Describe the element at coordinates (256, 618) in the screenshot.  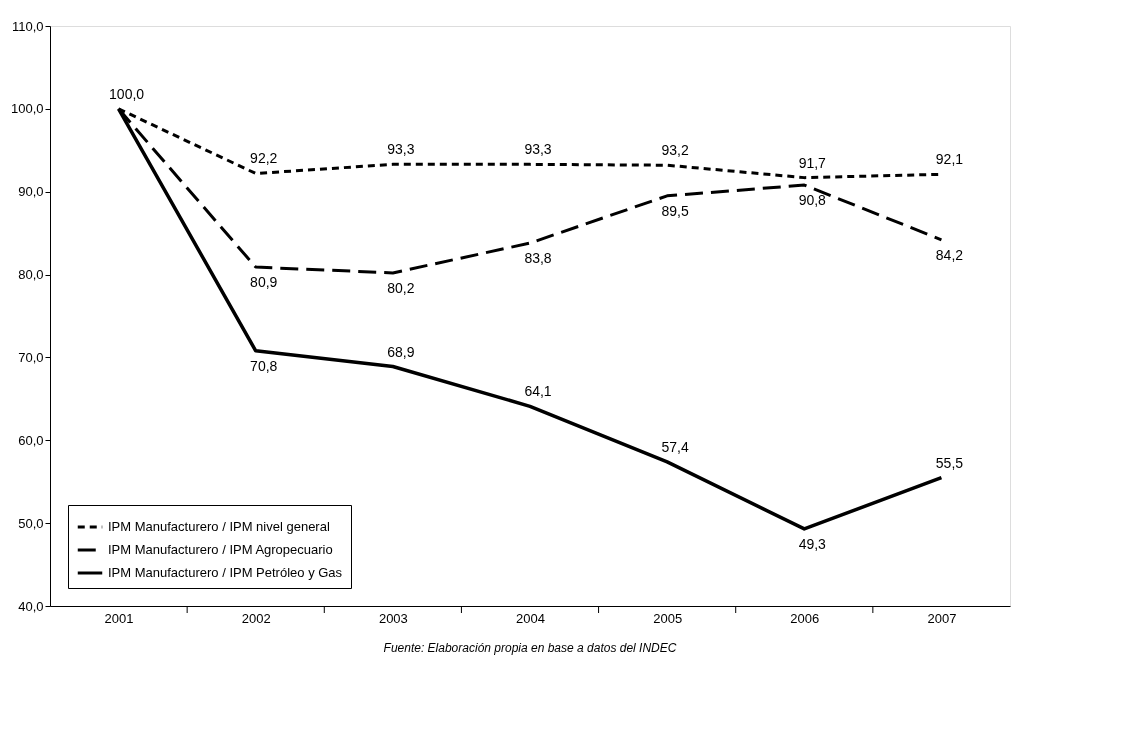
I see `x-tick-label: 2002` at that location.